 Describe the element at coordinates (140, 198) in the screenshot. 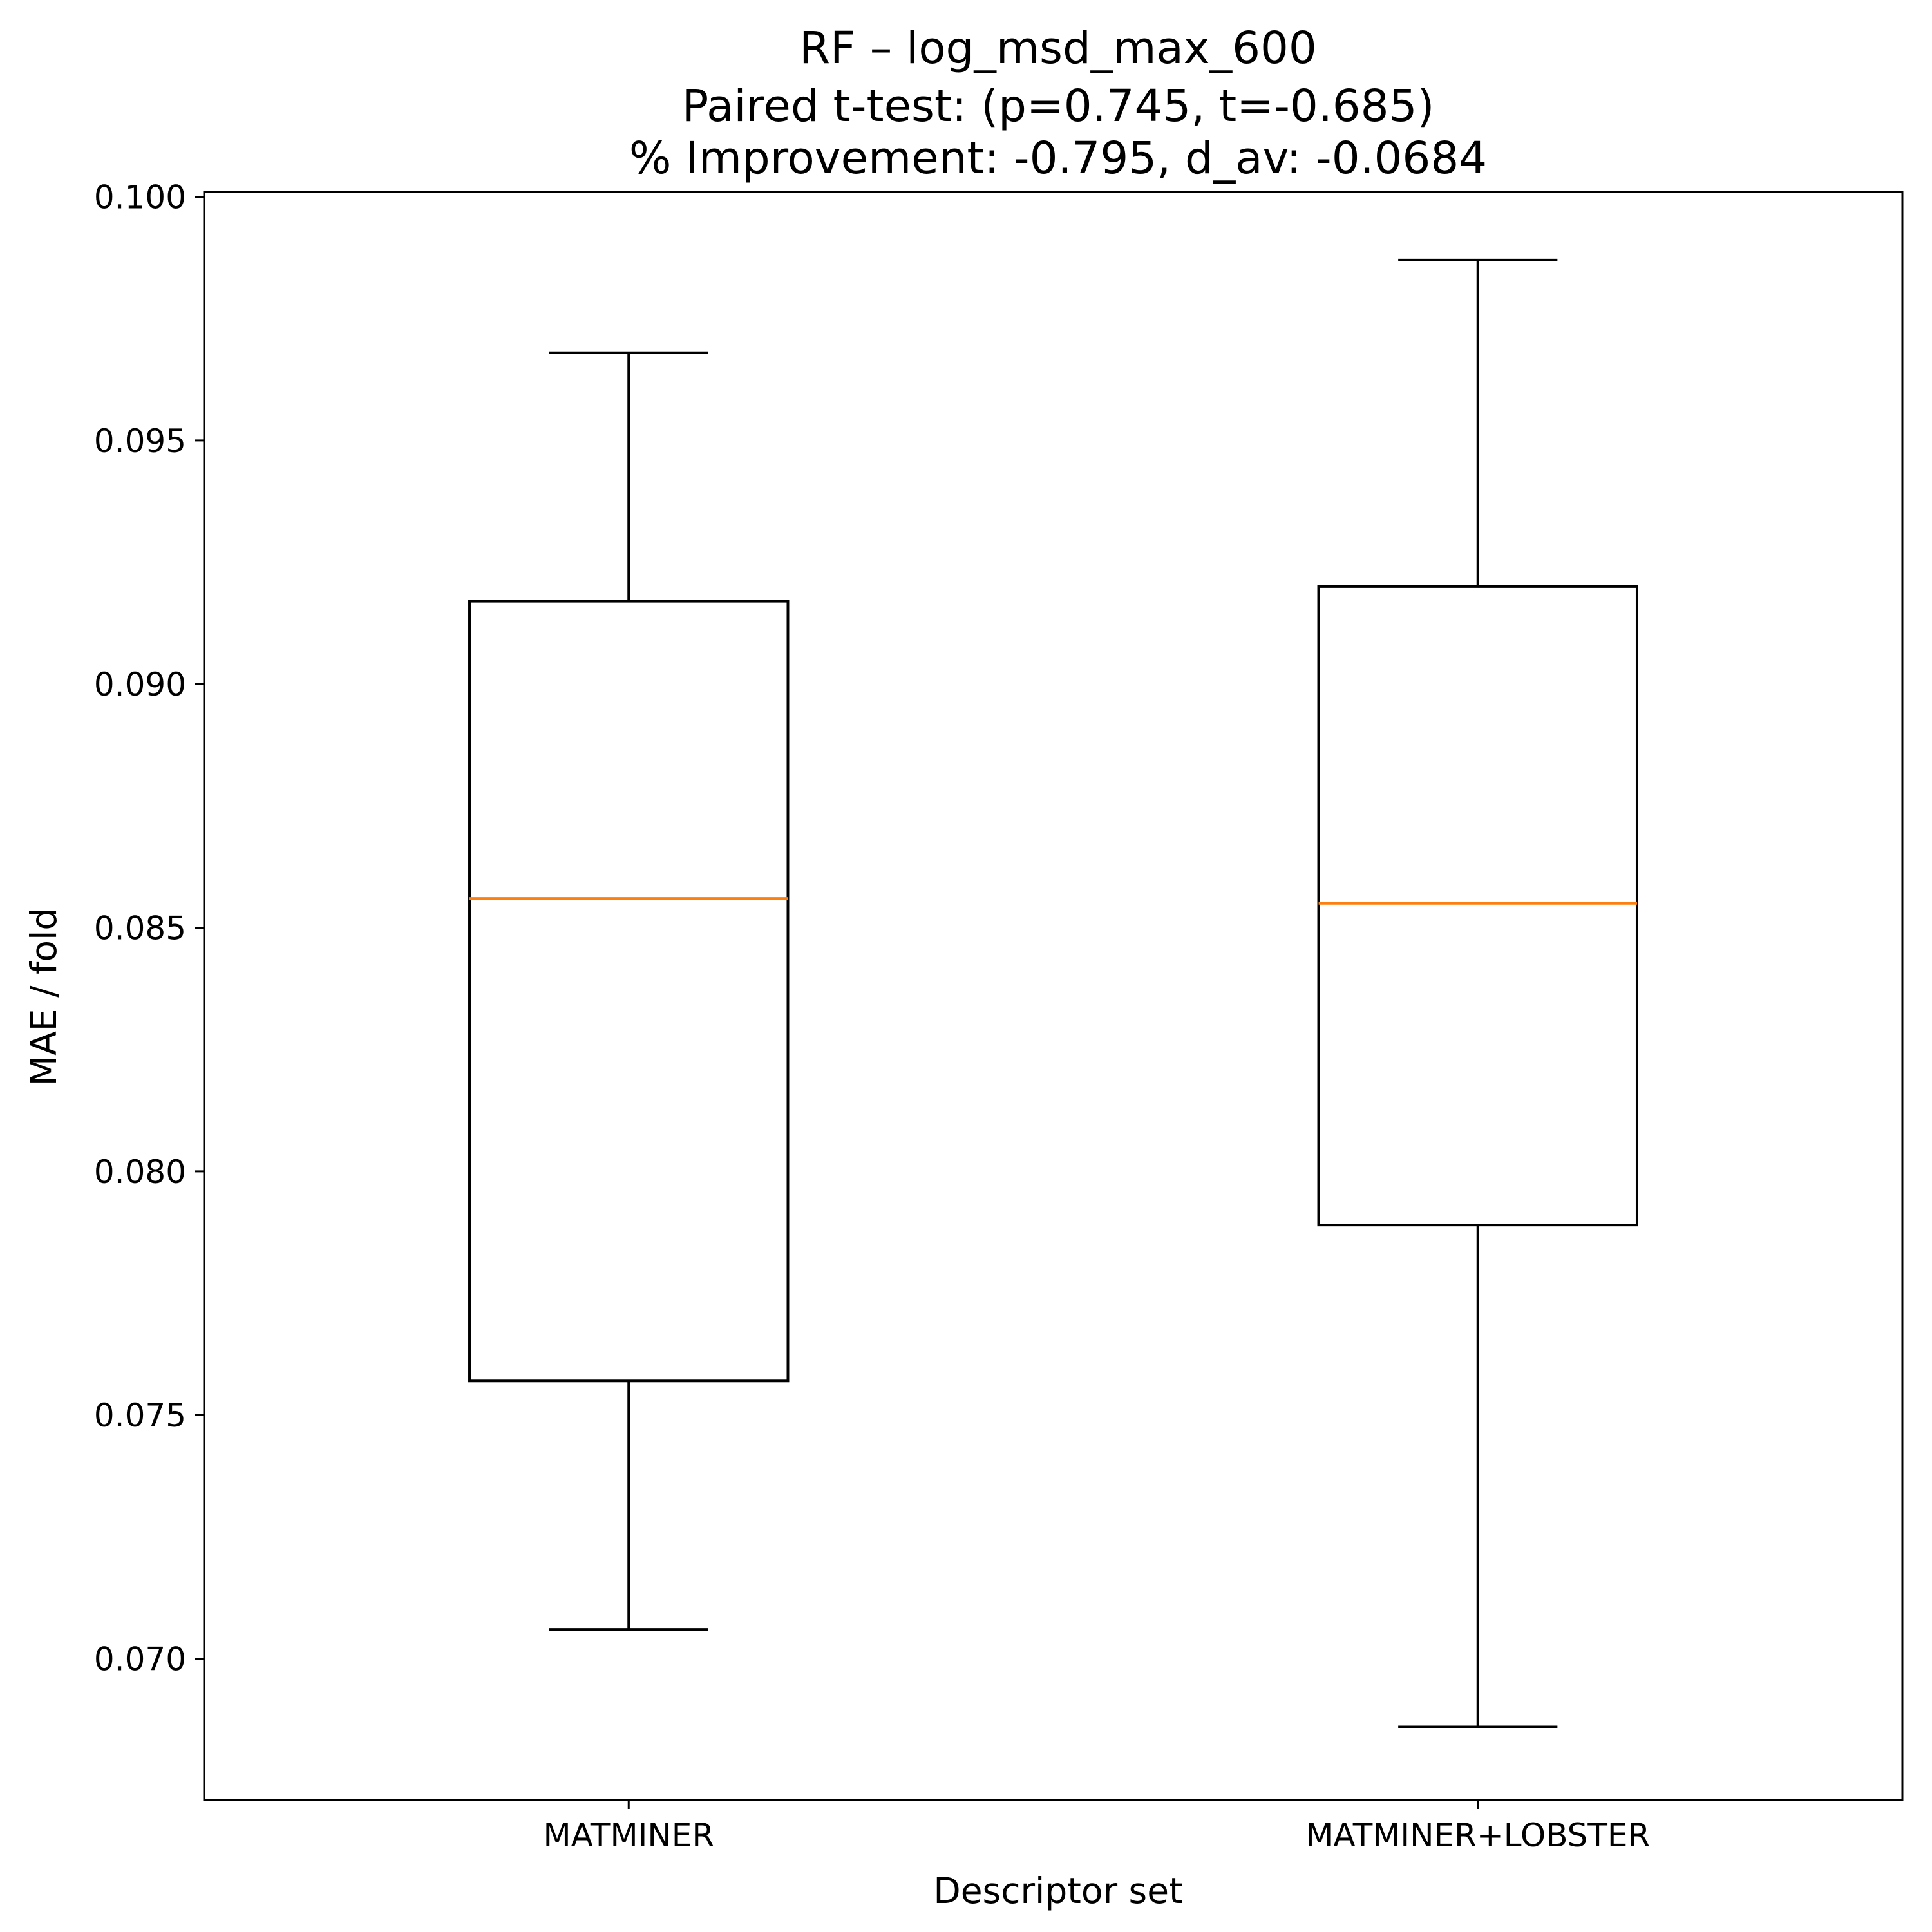

I see `y-tick-label: 0.100` at that location.